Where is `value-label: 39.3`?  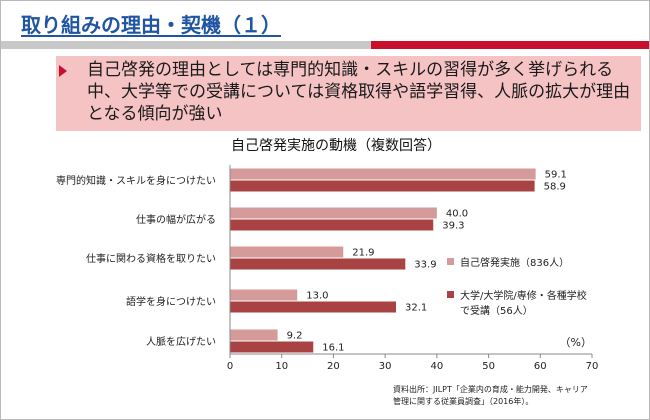 value-label: 39.3 is located at coordinates (453, 226).